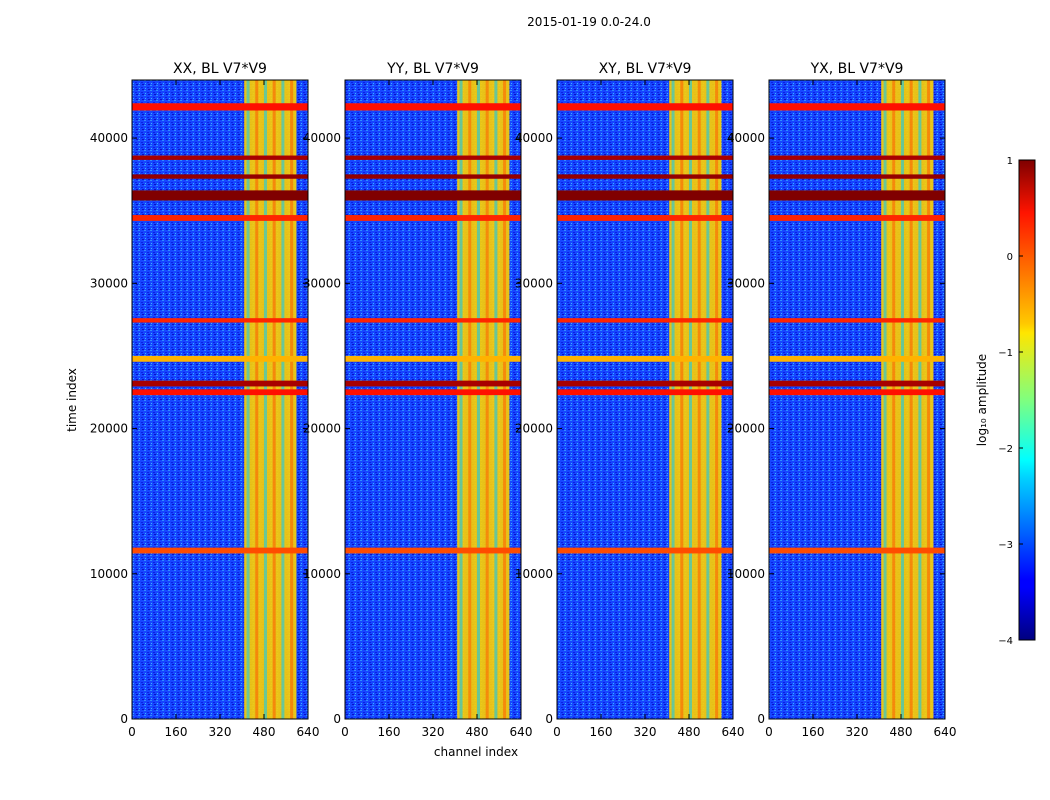 This screenshot has height=800, width=1050. I want to click on y-axis-label: time index, so click(72, 400).